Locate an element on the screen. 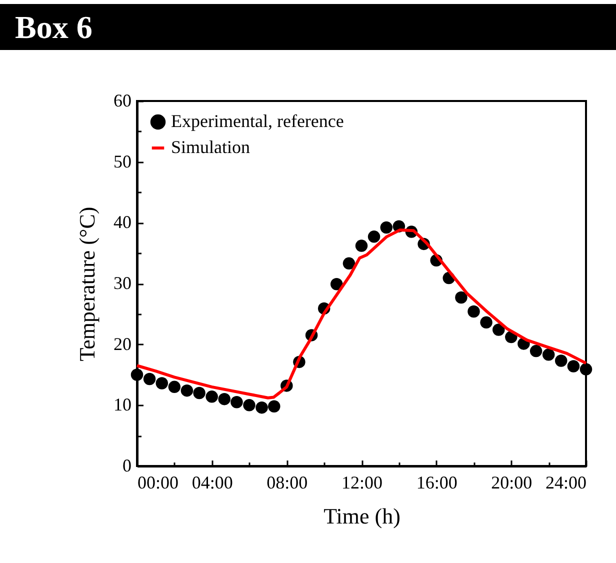 Image resolution: width=616 pixels, height=563 pixels. legend-label: Experimental, reference is located at coordinates (257, 121).